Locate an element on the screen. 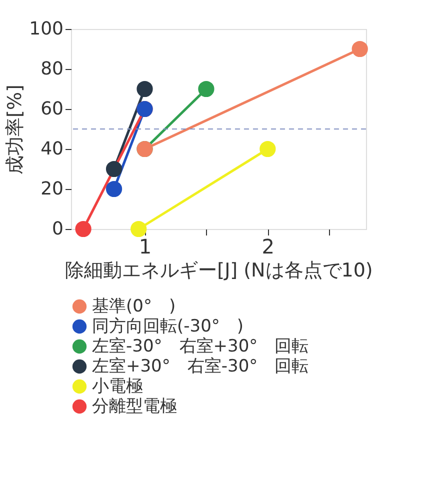 The height and width of the screenshot is (487, 432). y-tick-label: 0 is located at coordinates (58, 229).